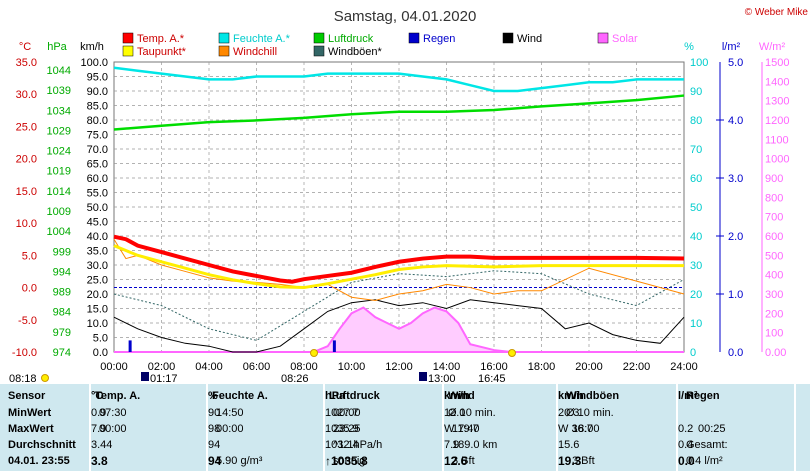  What do you see at coordinates (97, 150) in the screenshot?
I see `wind-tick-label: 70.0` at bounding box center [97, 150].